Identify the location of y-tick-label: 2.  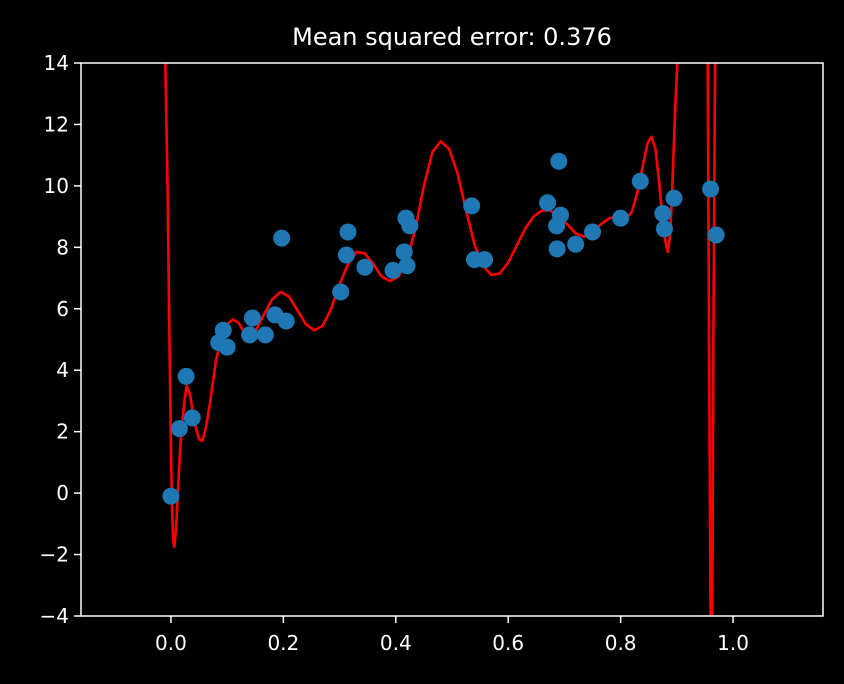
(62, 432).